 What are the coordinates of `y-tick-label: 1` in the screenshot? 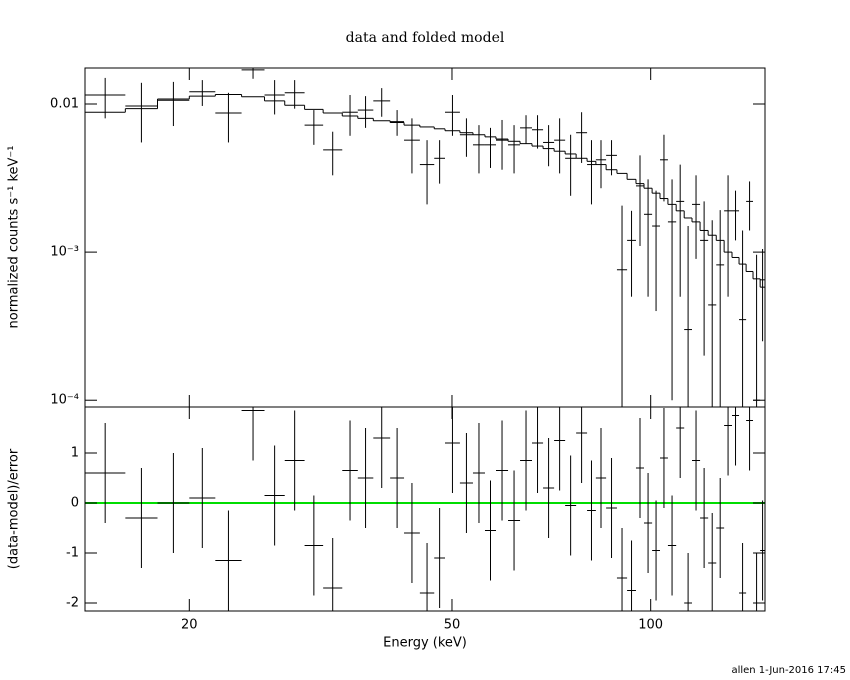 It's located at (75, 453).